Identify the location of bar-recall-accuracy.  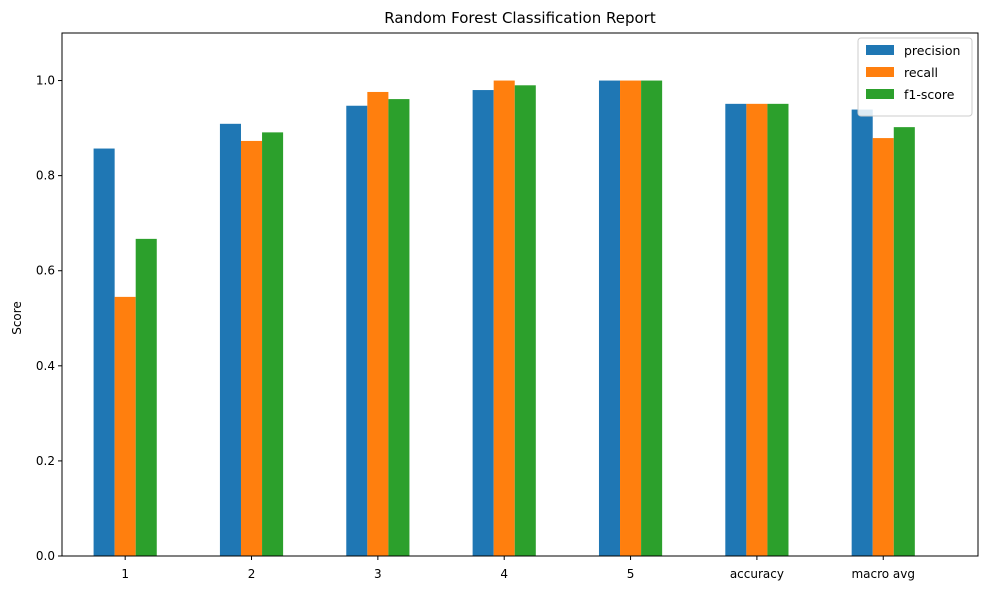
(757, 329).